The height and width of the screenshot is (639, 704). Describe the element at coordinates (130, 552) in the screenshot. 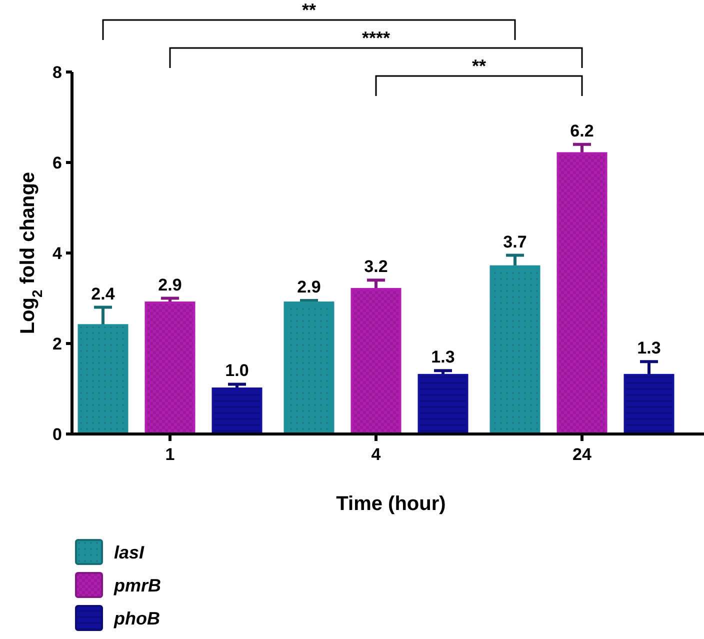

I see `legend-label: lasI` at that location.